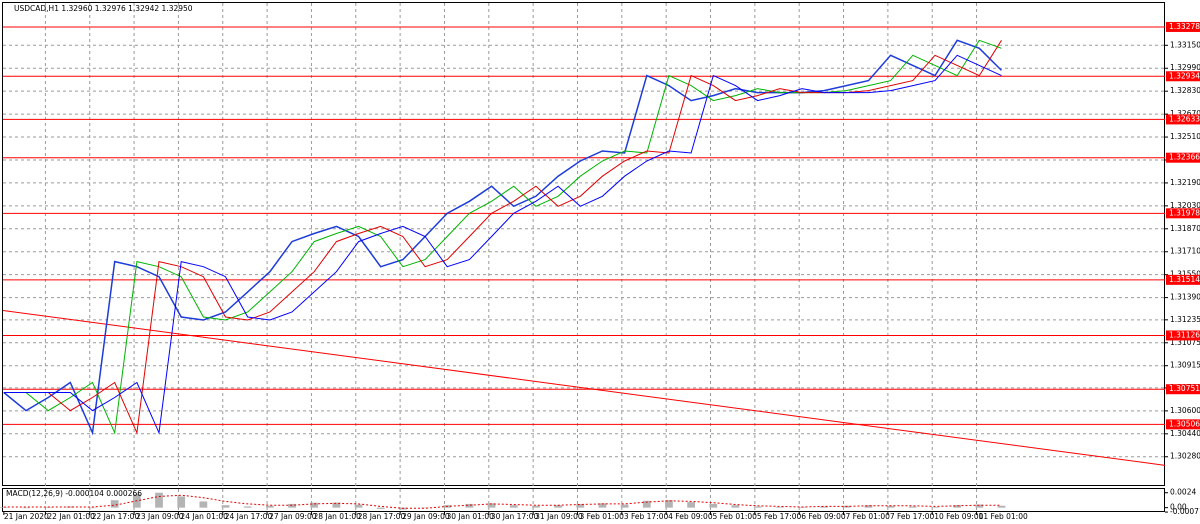  Describe the element at coordinates (958, 516) in the screenshot. I see `x-tick-label: 10 Feb 09:00` at that location.